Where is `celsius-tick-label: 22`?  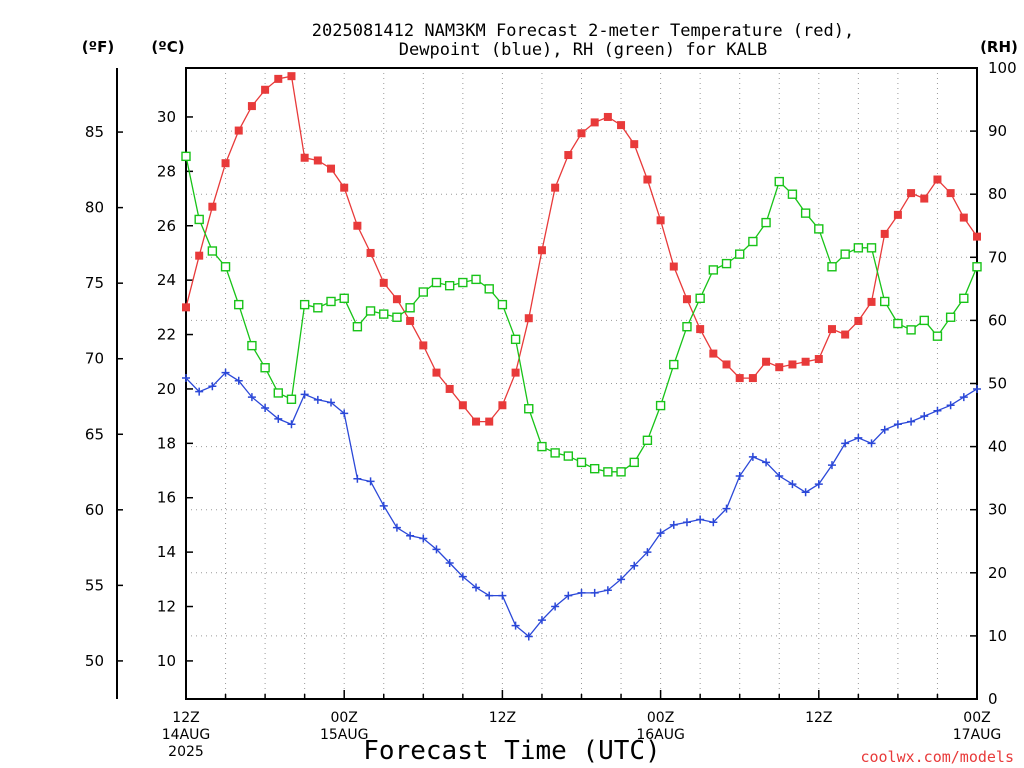 celsius-tick-label: 22 is located at coordinates (166, 335).